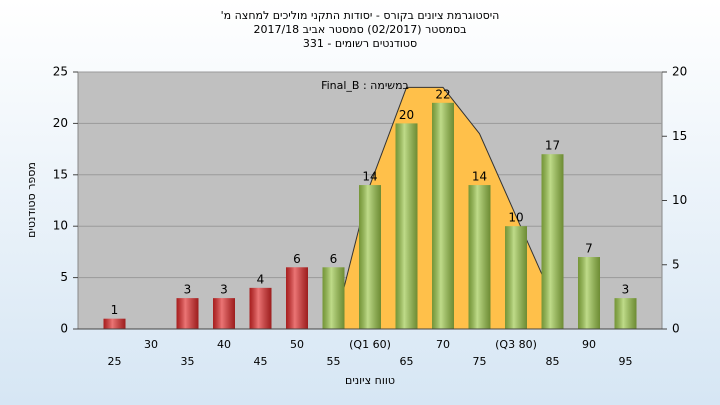 This screenshot has height=405, width=720. What do you see at coordinates (370, 380) in the screenshot?
I see `x-axis-label: טווח ציונים` at bounding box center [370, 380].